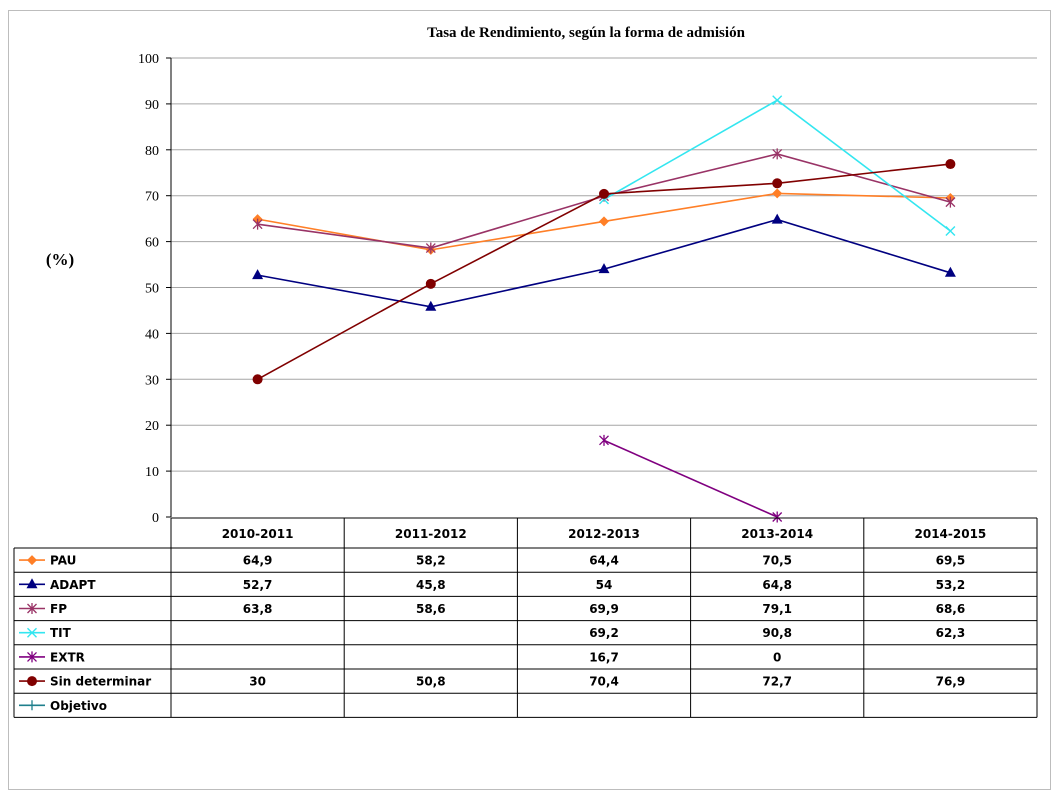 The image size is (1057, 796). What do you see at coordinates (258, 534) in the screenshot?
I see `x-category-label: 2010-2011` at bounding box center [258, 534].